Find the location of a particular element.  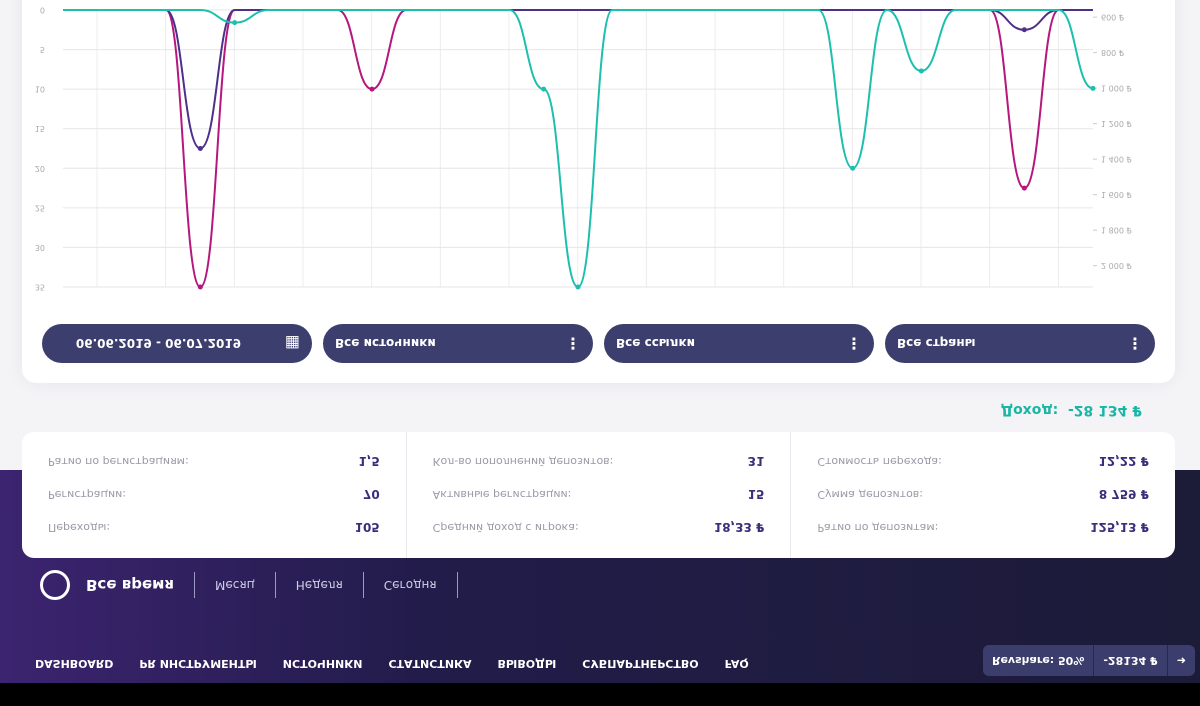

stat-label: Средний доход с игрока: is located at coordinates (505, 527).